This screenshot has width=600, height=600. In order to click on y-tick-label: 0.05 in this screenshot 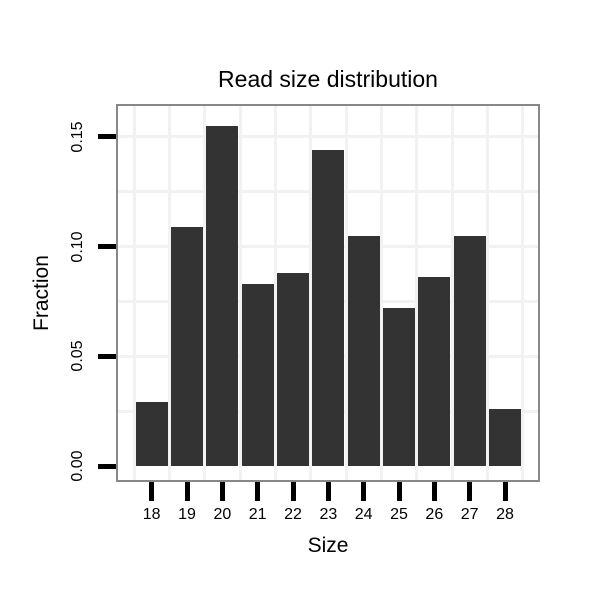, I will do `click(77, 356)`.